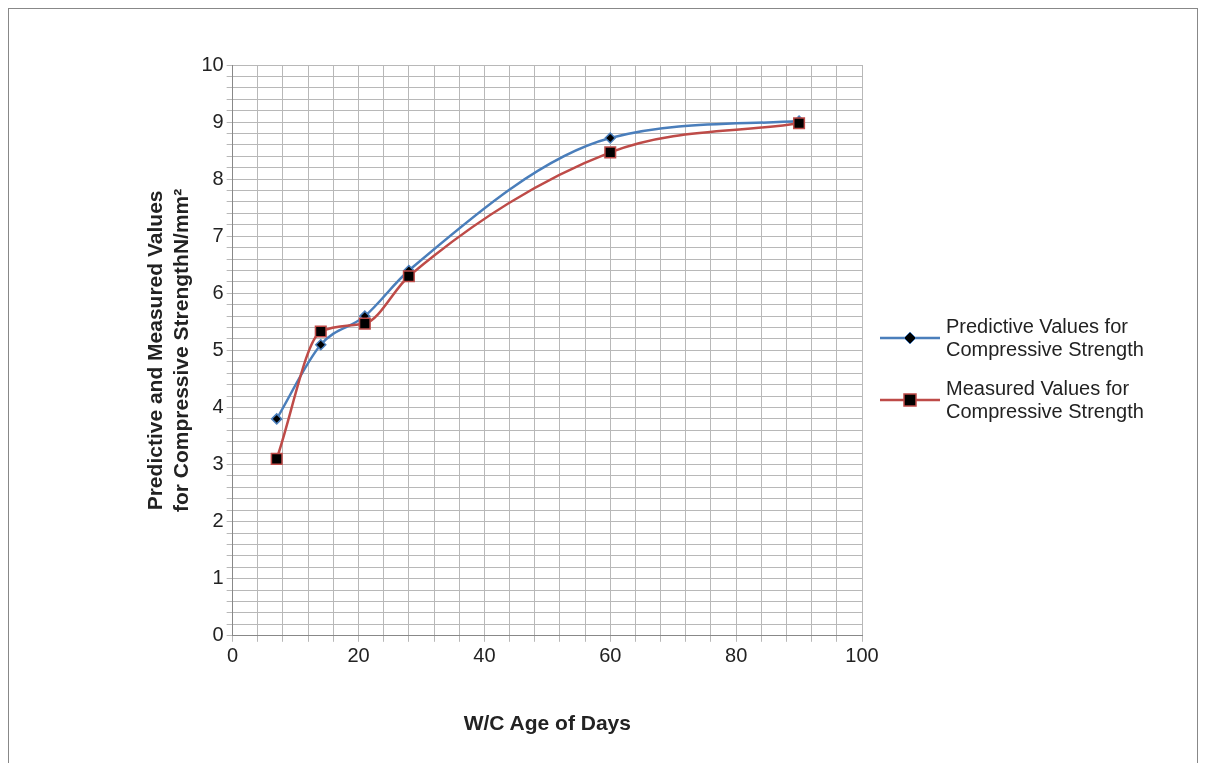  Describe the element at coordinates (862, 655) in the screenshot. I see `x-tick-label: 100` at that location.